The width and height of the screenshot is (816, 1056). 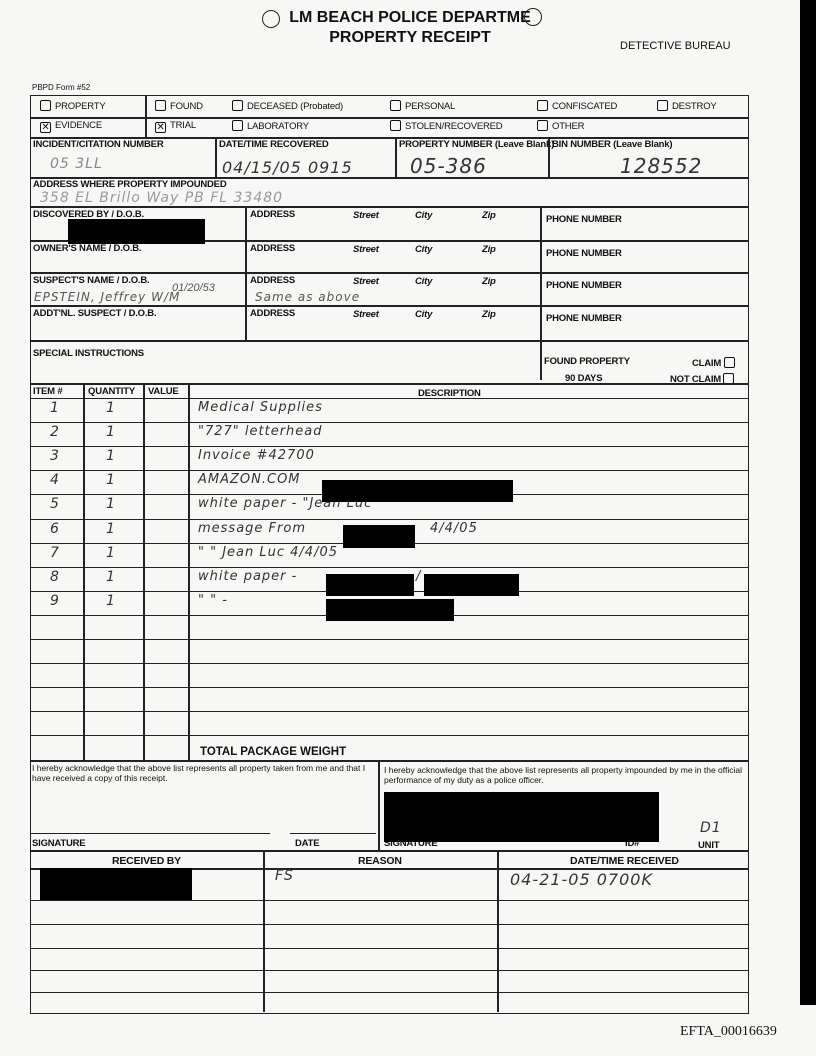 I want to click on incident-value: 05 3LL, so click(x=76, y=164).